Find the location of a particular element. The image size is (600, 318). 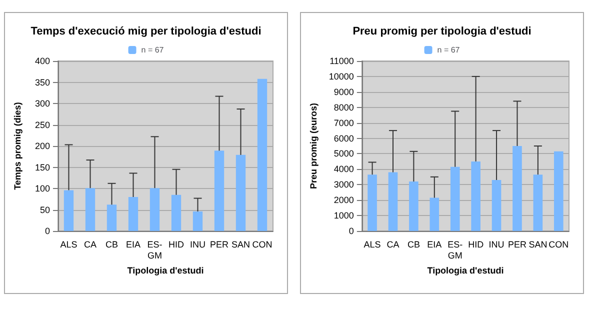

y-tick-label: 100 is located at coordinates (42, 189).